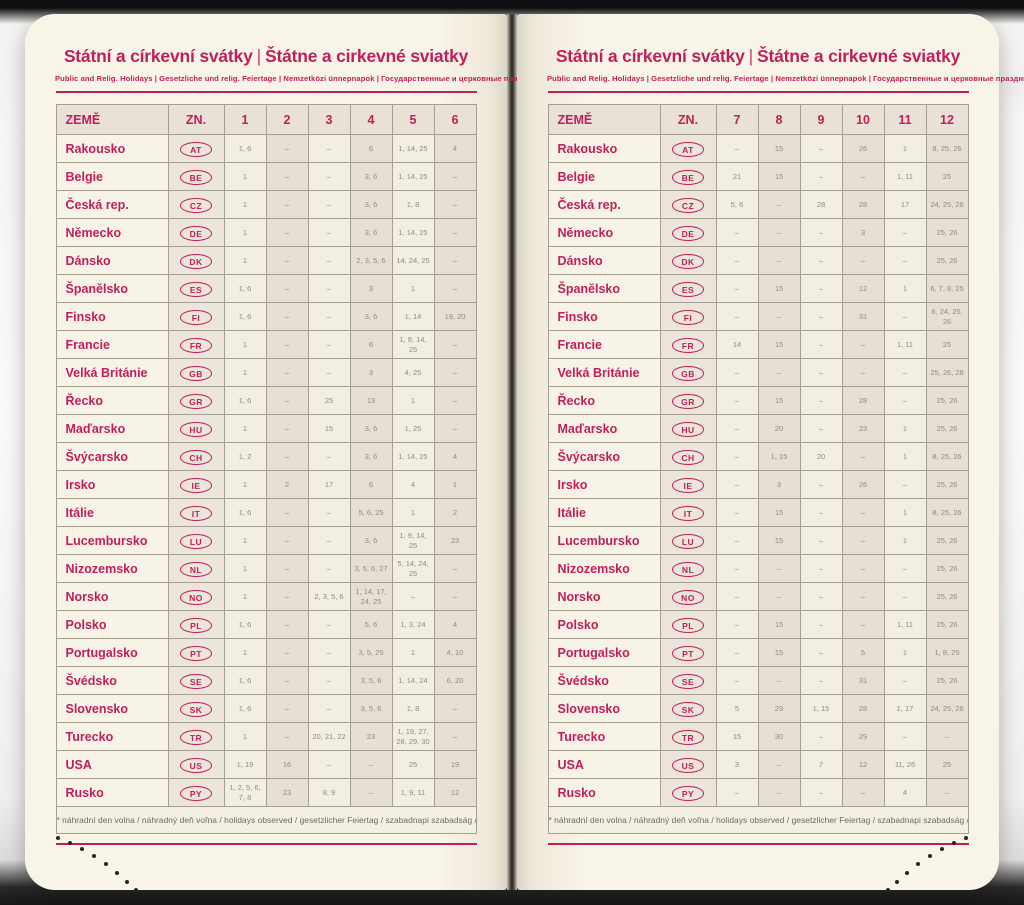 This screenshot has height=905, width=1024. What do you see at coordinates (604, 708) in the screenshot?
I see `country-name: Slovensko` at bounding box center [604, 708].